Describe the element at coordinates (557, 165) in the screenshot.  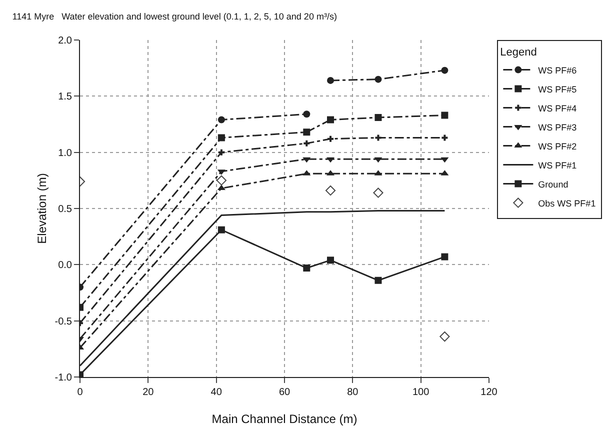
I see `legend-label: WS PF#1` at that location.